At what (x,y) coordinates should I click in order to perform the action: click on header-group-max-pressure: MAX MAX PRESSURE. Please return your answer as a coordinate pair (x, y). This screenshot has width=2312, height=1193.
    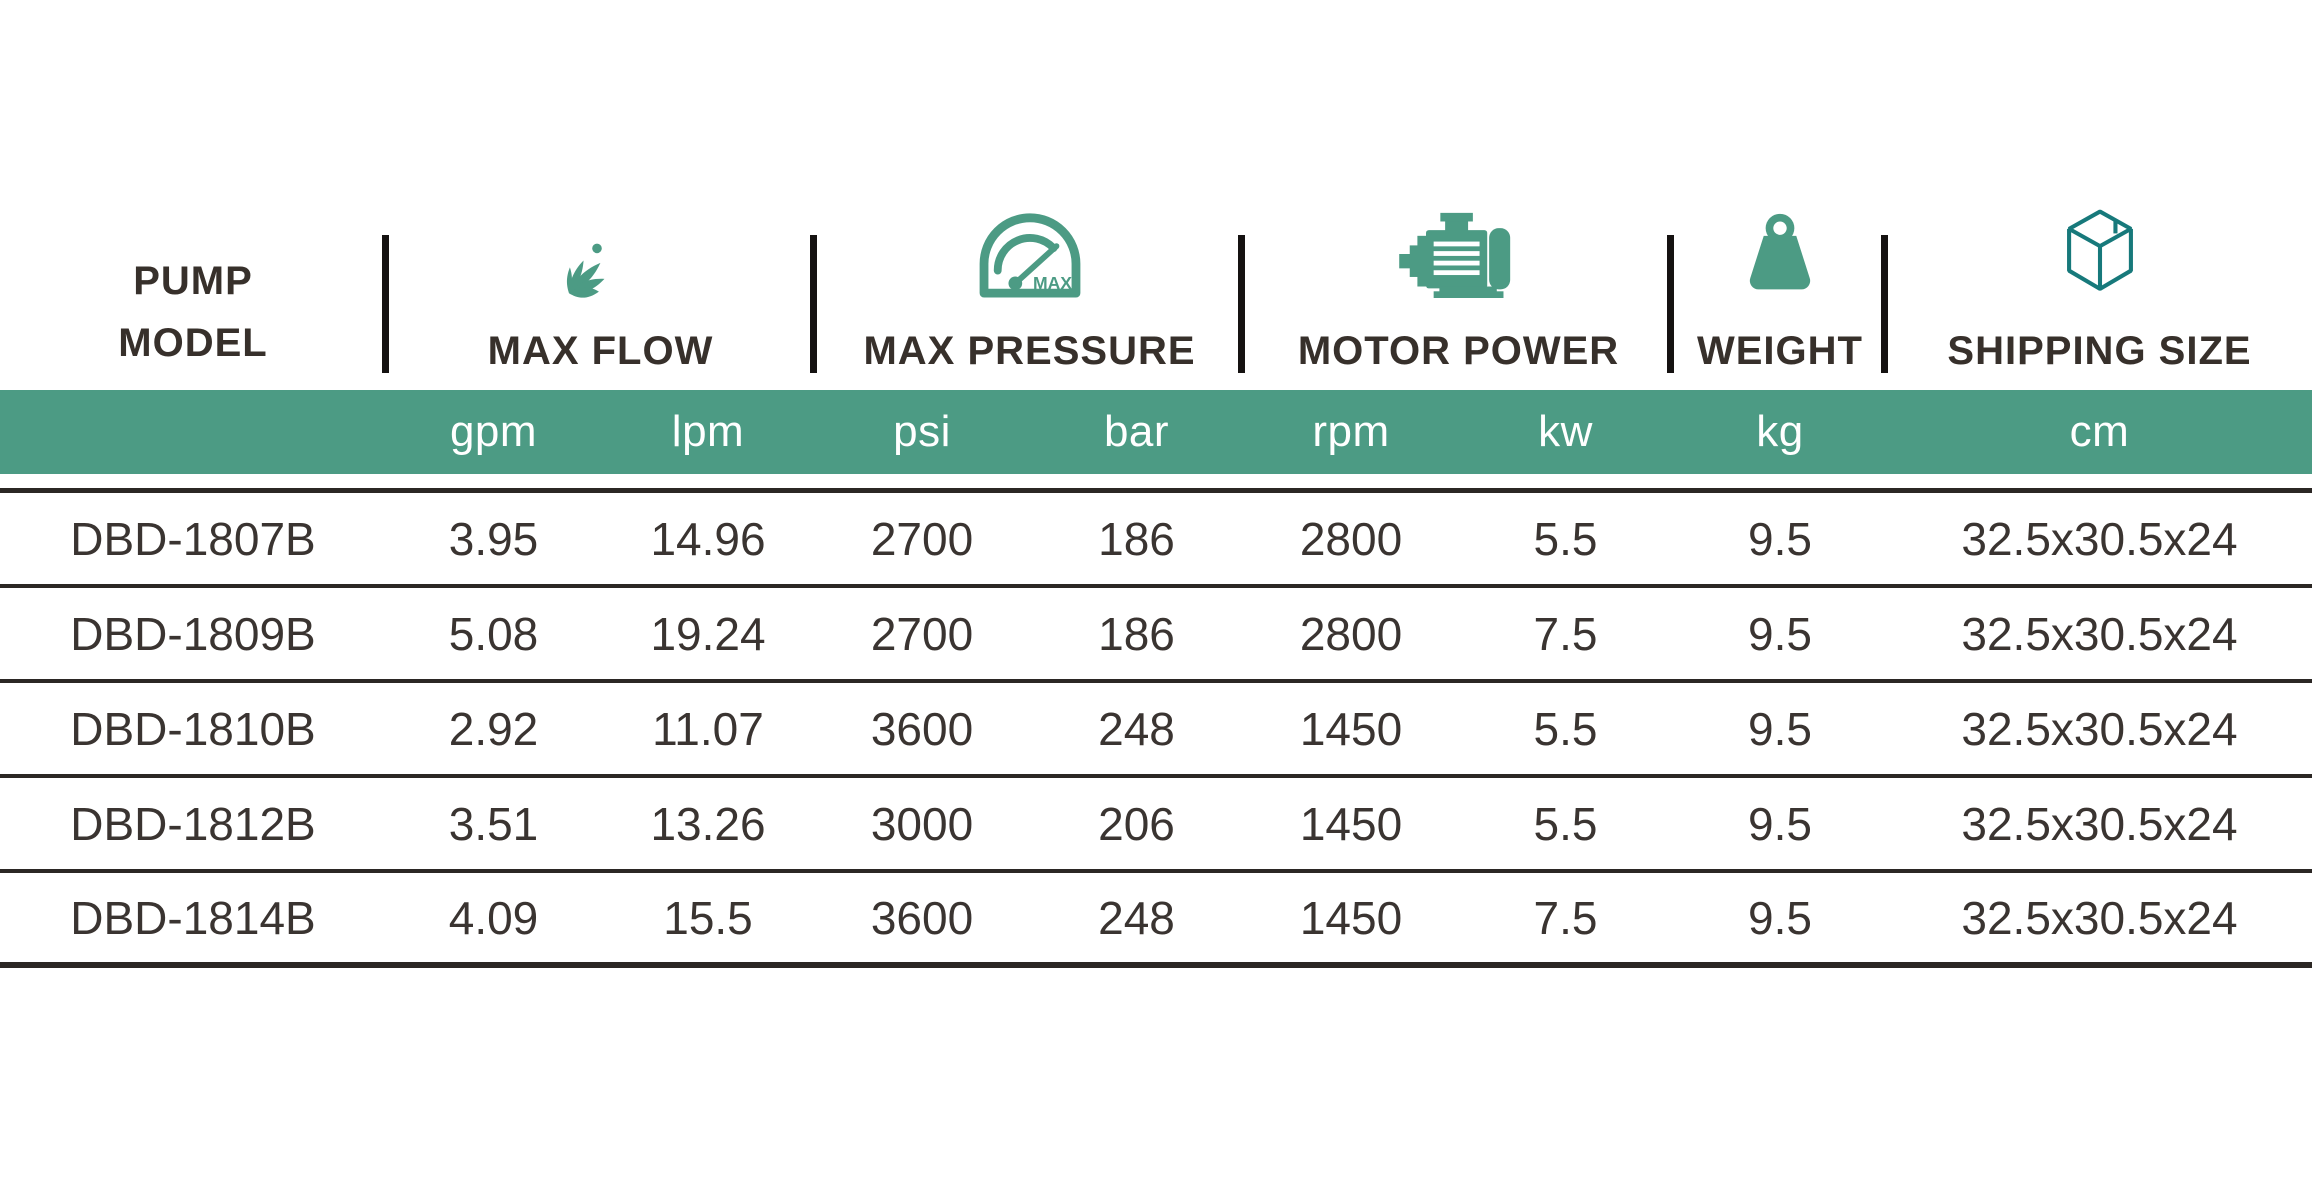
    Looking at the image, I should click on (1029, 291).